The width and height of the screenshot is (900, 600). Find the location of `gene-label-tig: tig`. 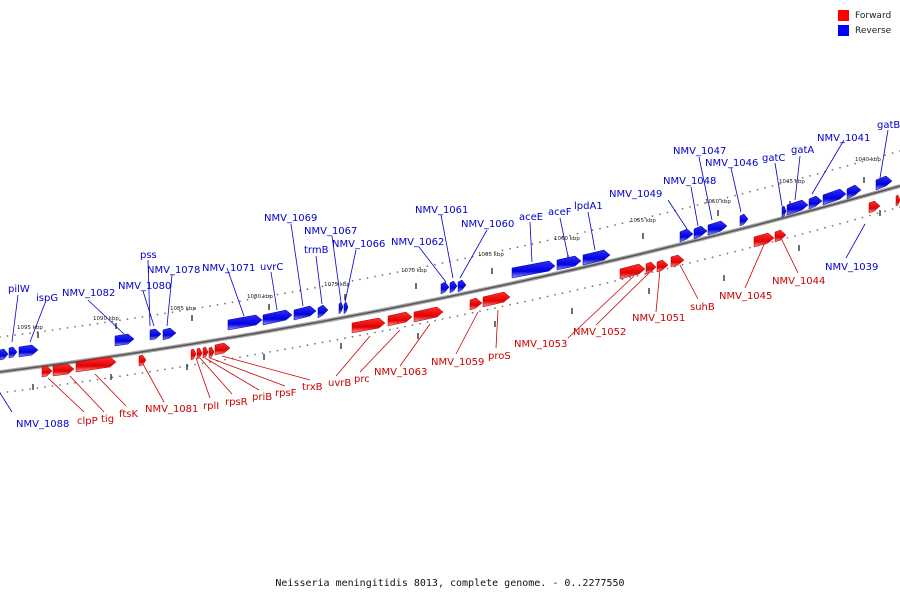

gene-label-tig: tig is located at coordinates (107, 419).